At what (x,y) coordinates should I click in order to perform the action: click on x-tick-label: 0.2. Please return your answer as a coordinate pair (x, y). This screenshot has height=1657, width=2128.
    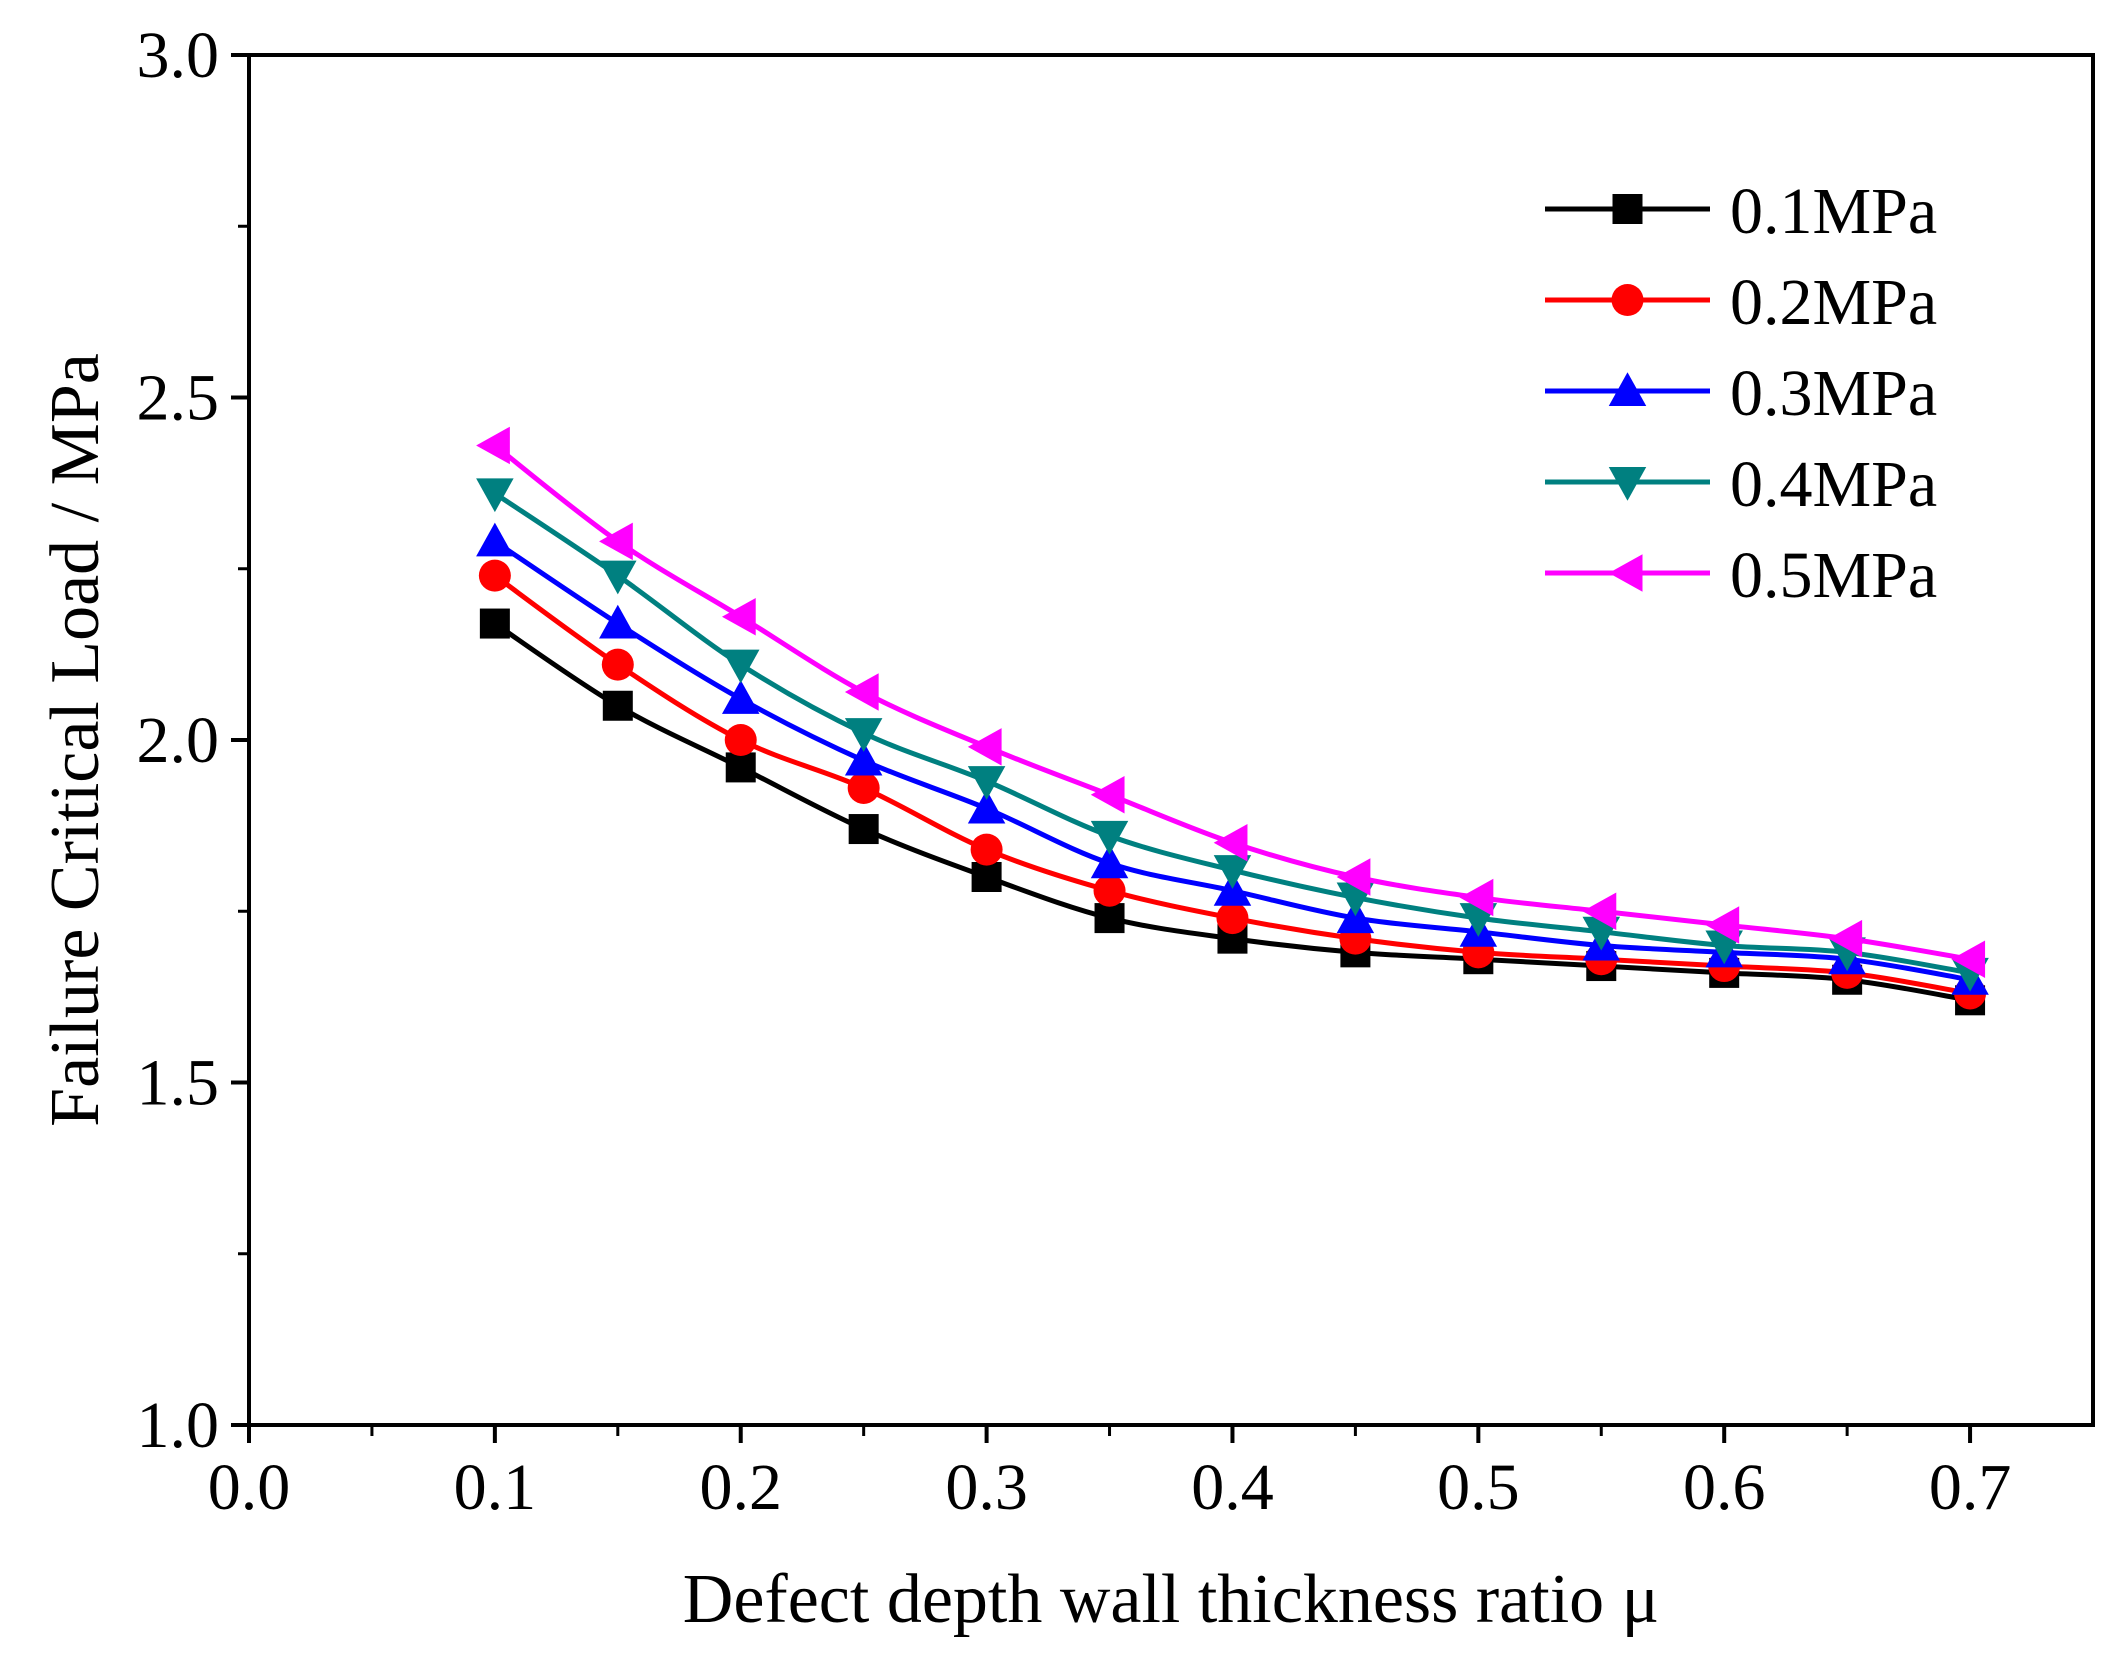
    Looking at the image, I should click on (740, 1487).